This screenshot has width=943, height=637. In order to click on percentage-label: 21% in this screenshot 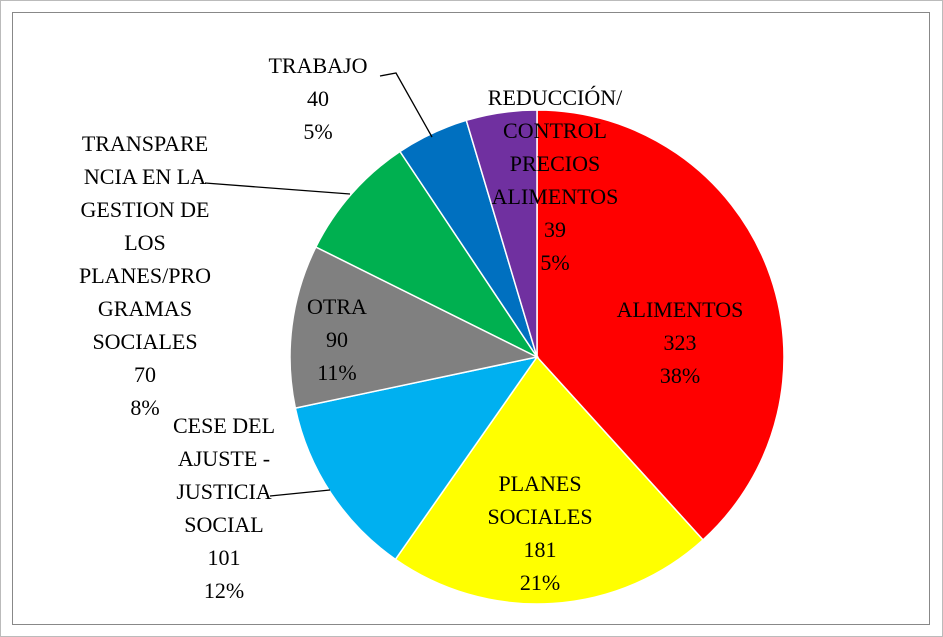, I will do `click(540, 582)`.